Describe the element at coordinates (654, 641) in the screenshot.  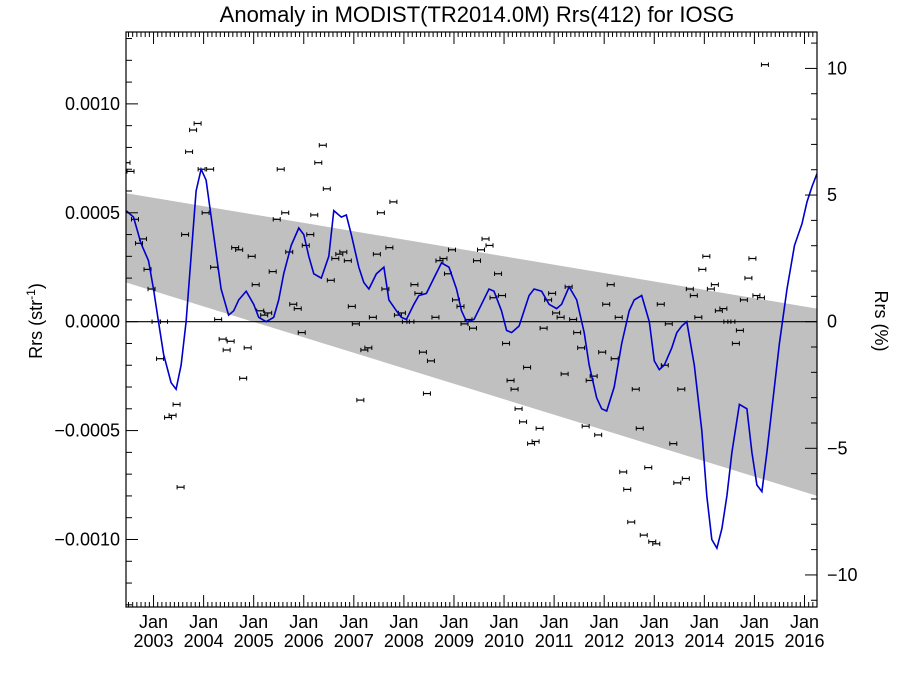
I see `x-tick-year-label: 2013` at that location.